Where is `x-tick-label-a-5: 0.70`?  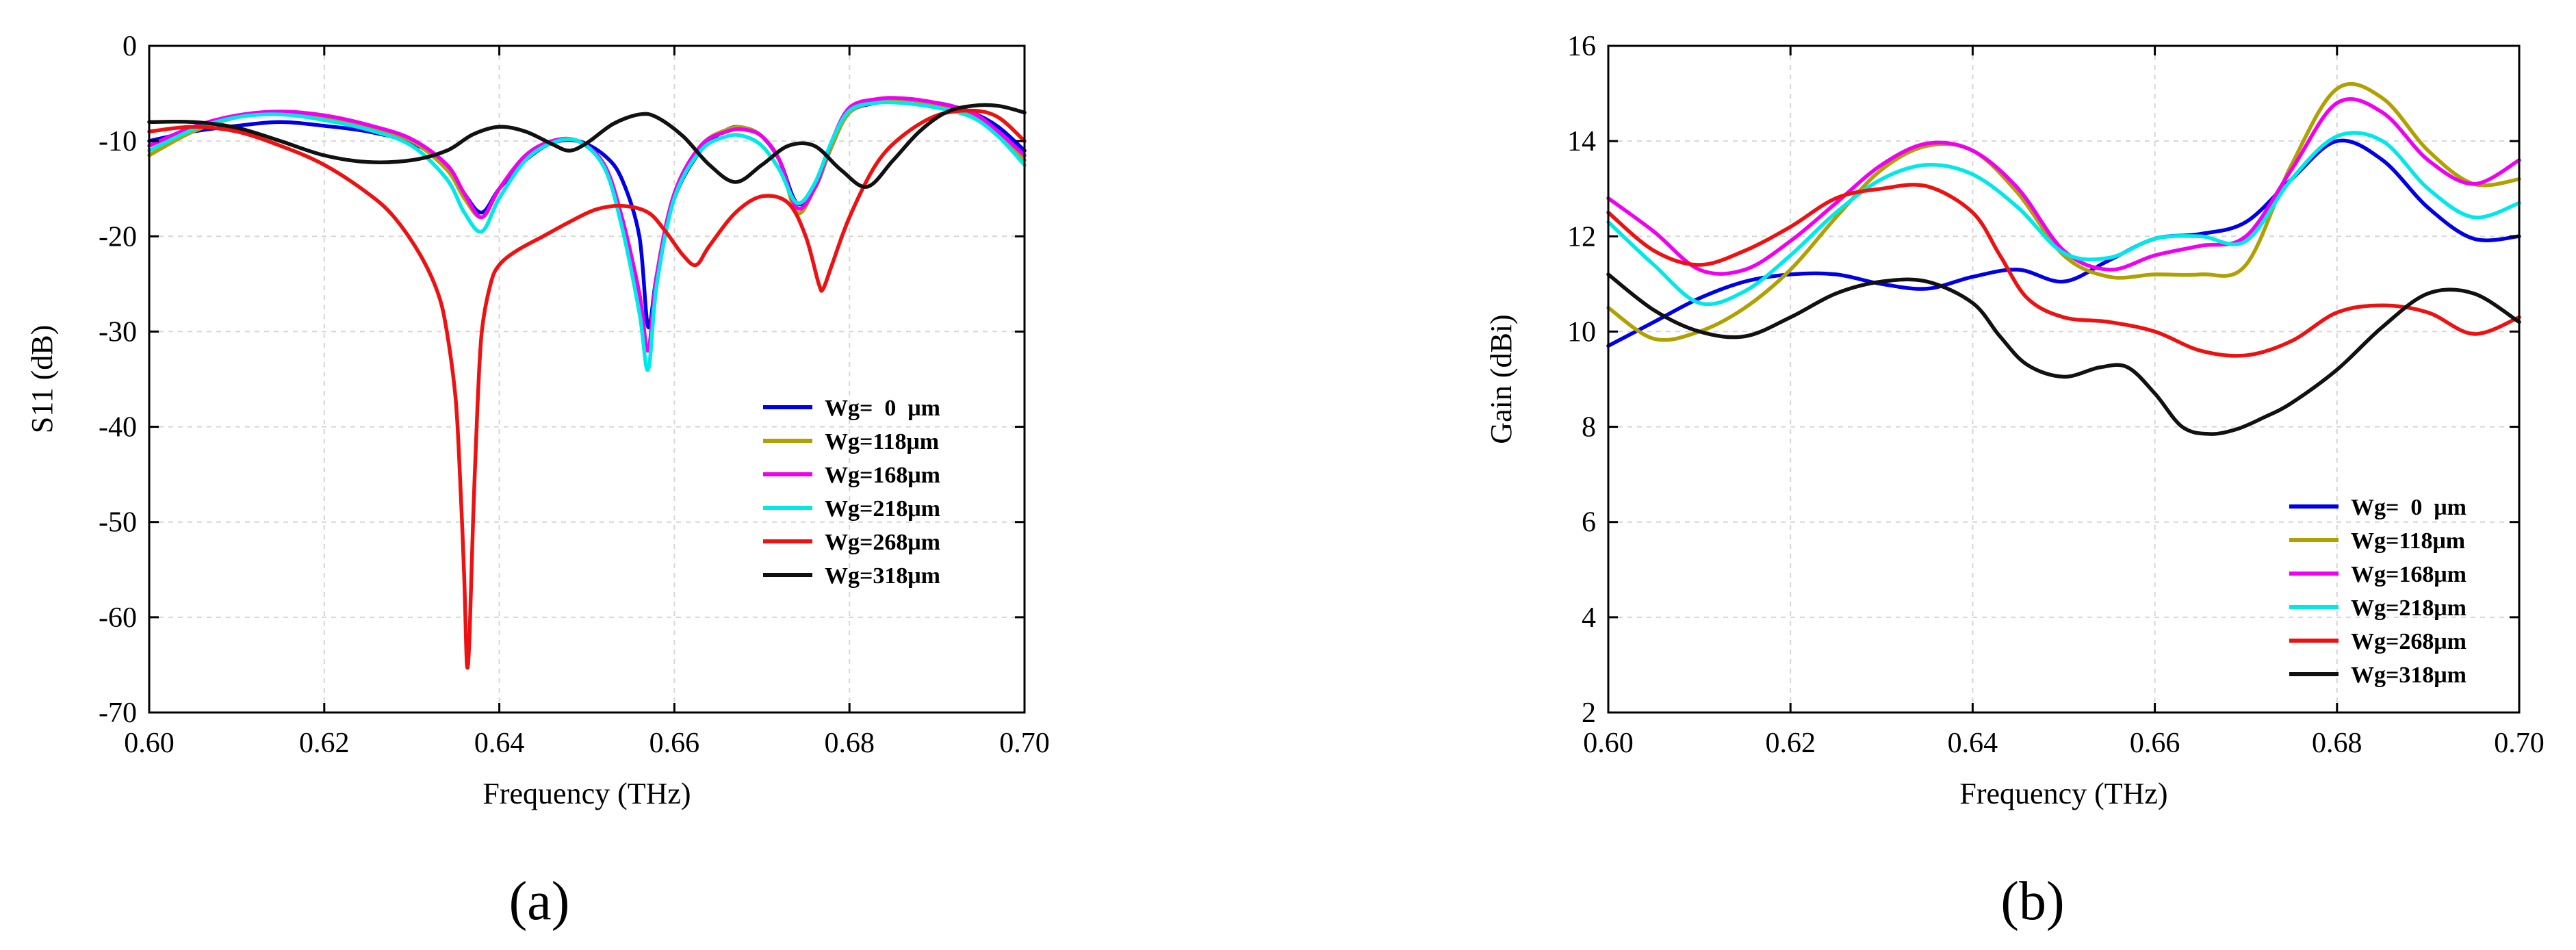
x-tick-label-a-5: 0.70 is located at coordinates (1024, 743).